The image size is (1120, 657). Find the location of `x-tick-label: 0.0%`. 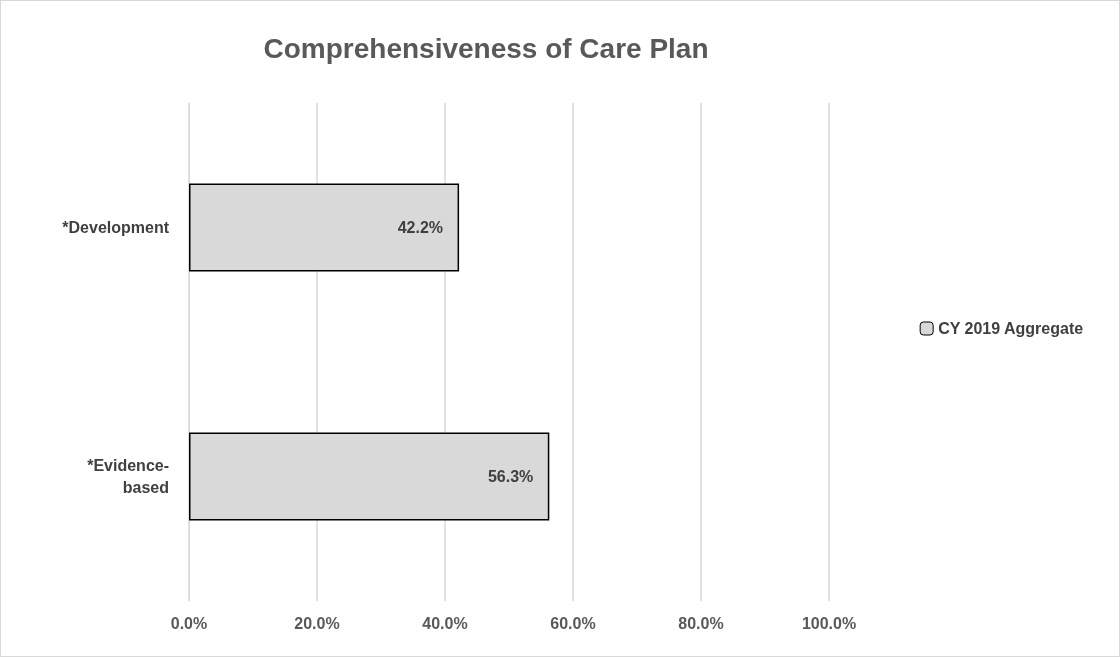

x-tick-label: 0.0% is located at coordinates (189, 623).